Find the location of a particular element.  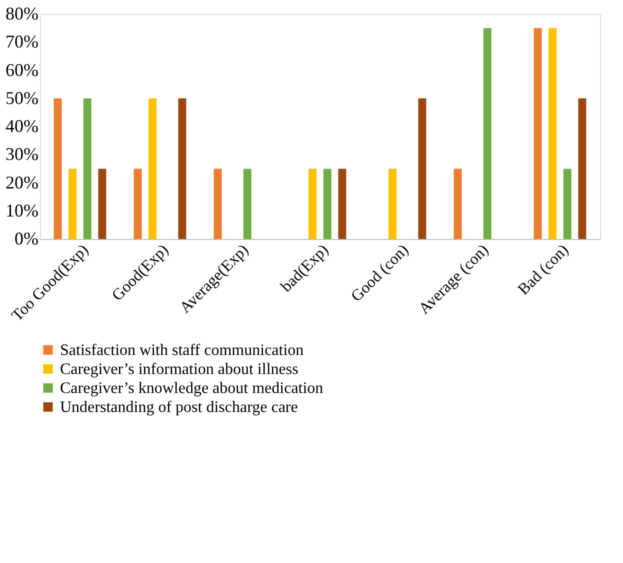

y-tick-label: 10% is located at coordinates (22, 210).